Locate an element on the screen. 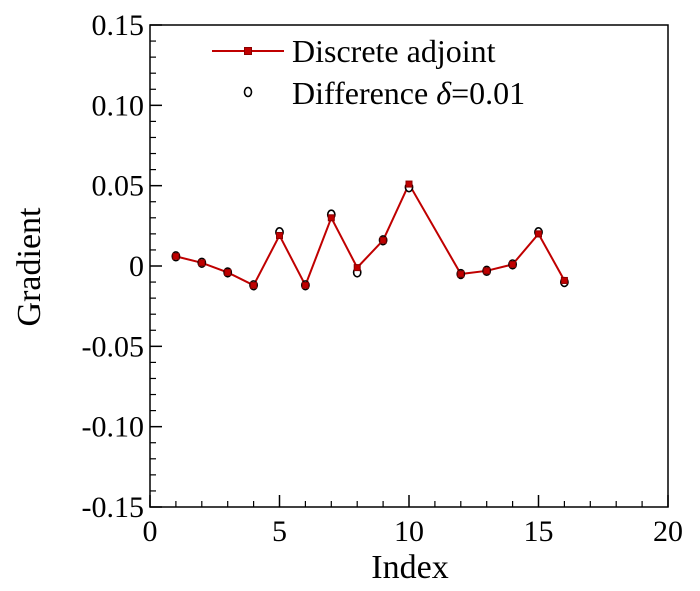 The image size is (700, 591). y-axis-title: Gradient is located at coordinates (29, 267).